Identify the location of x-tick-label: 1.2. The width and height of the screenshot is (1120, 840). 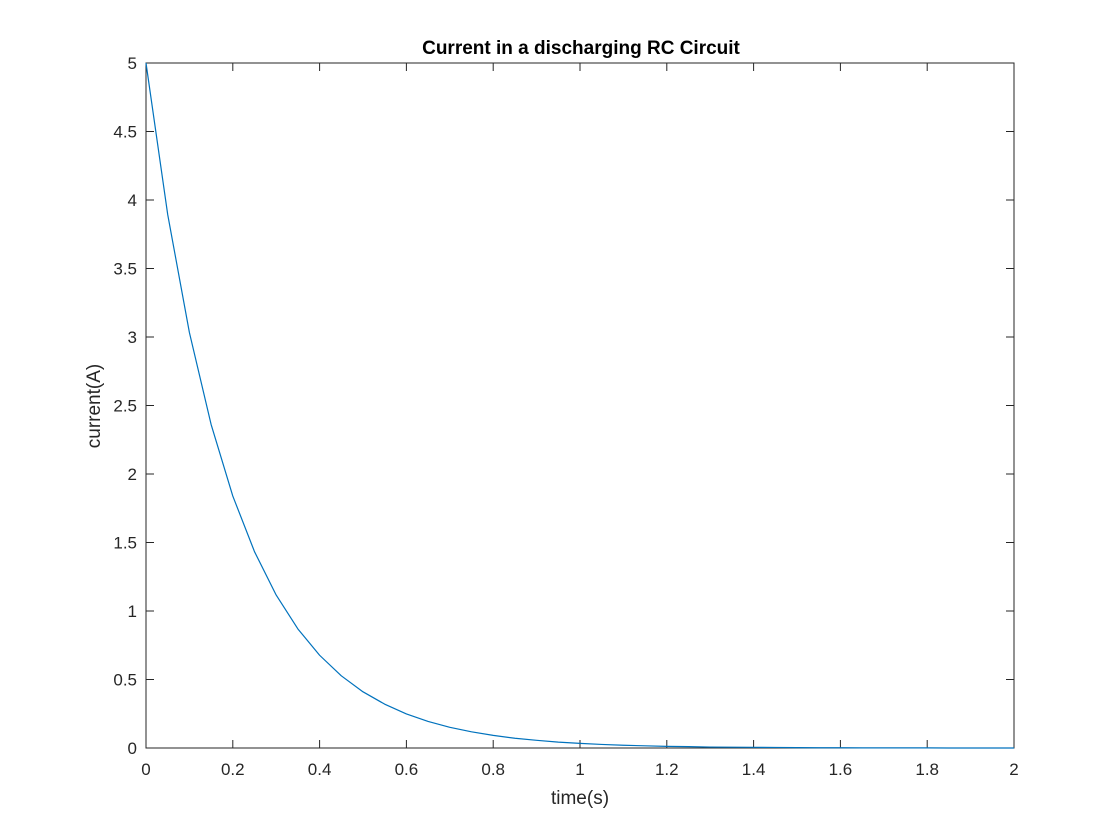
(667, 769).